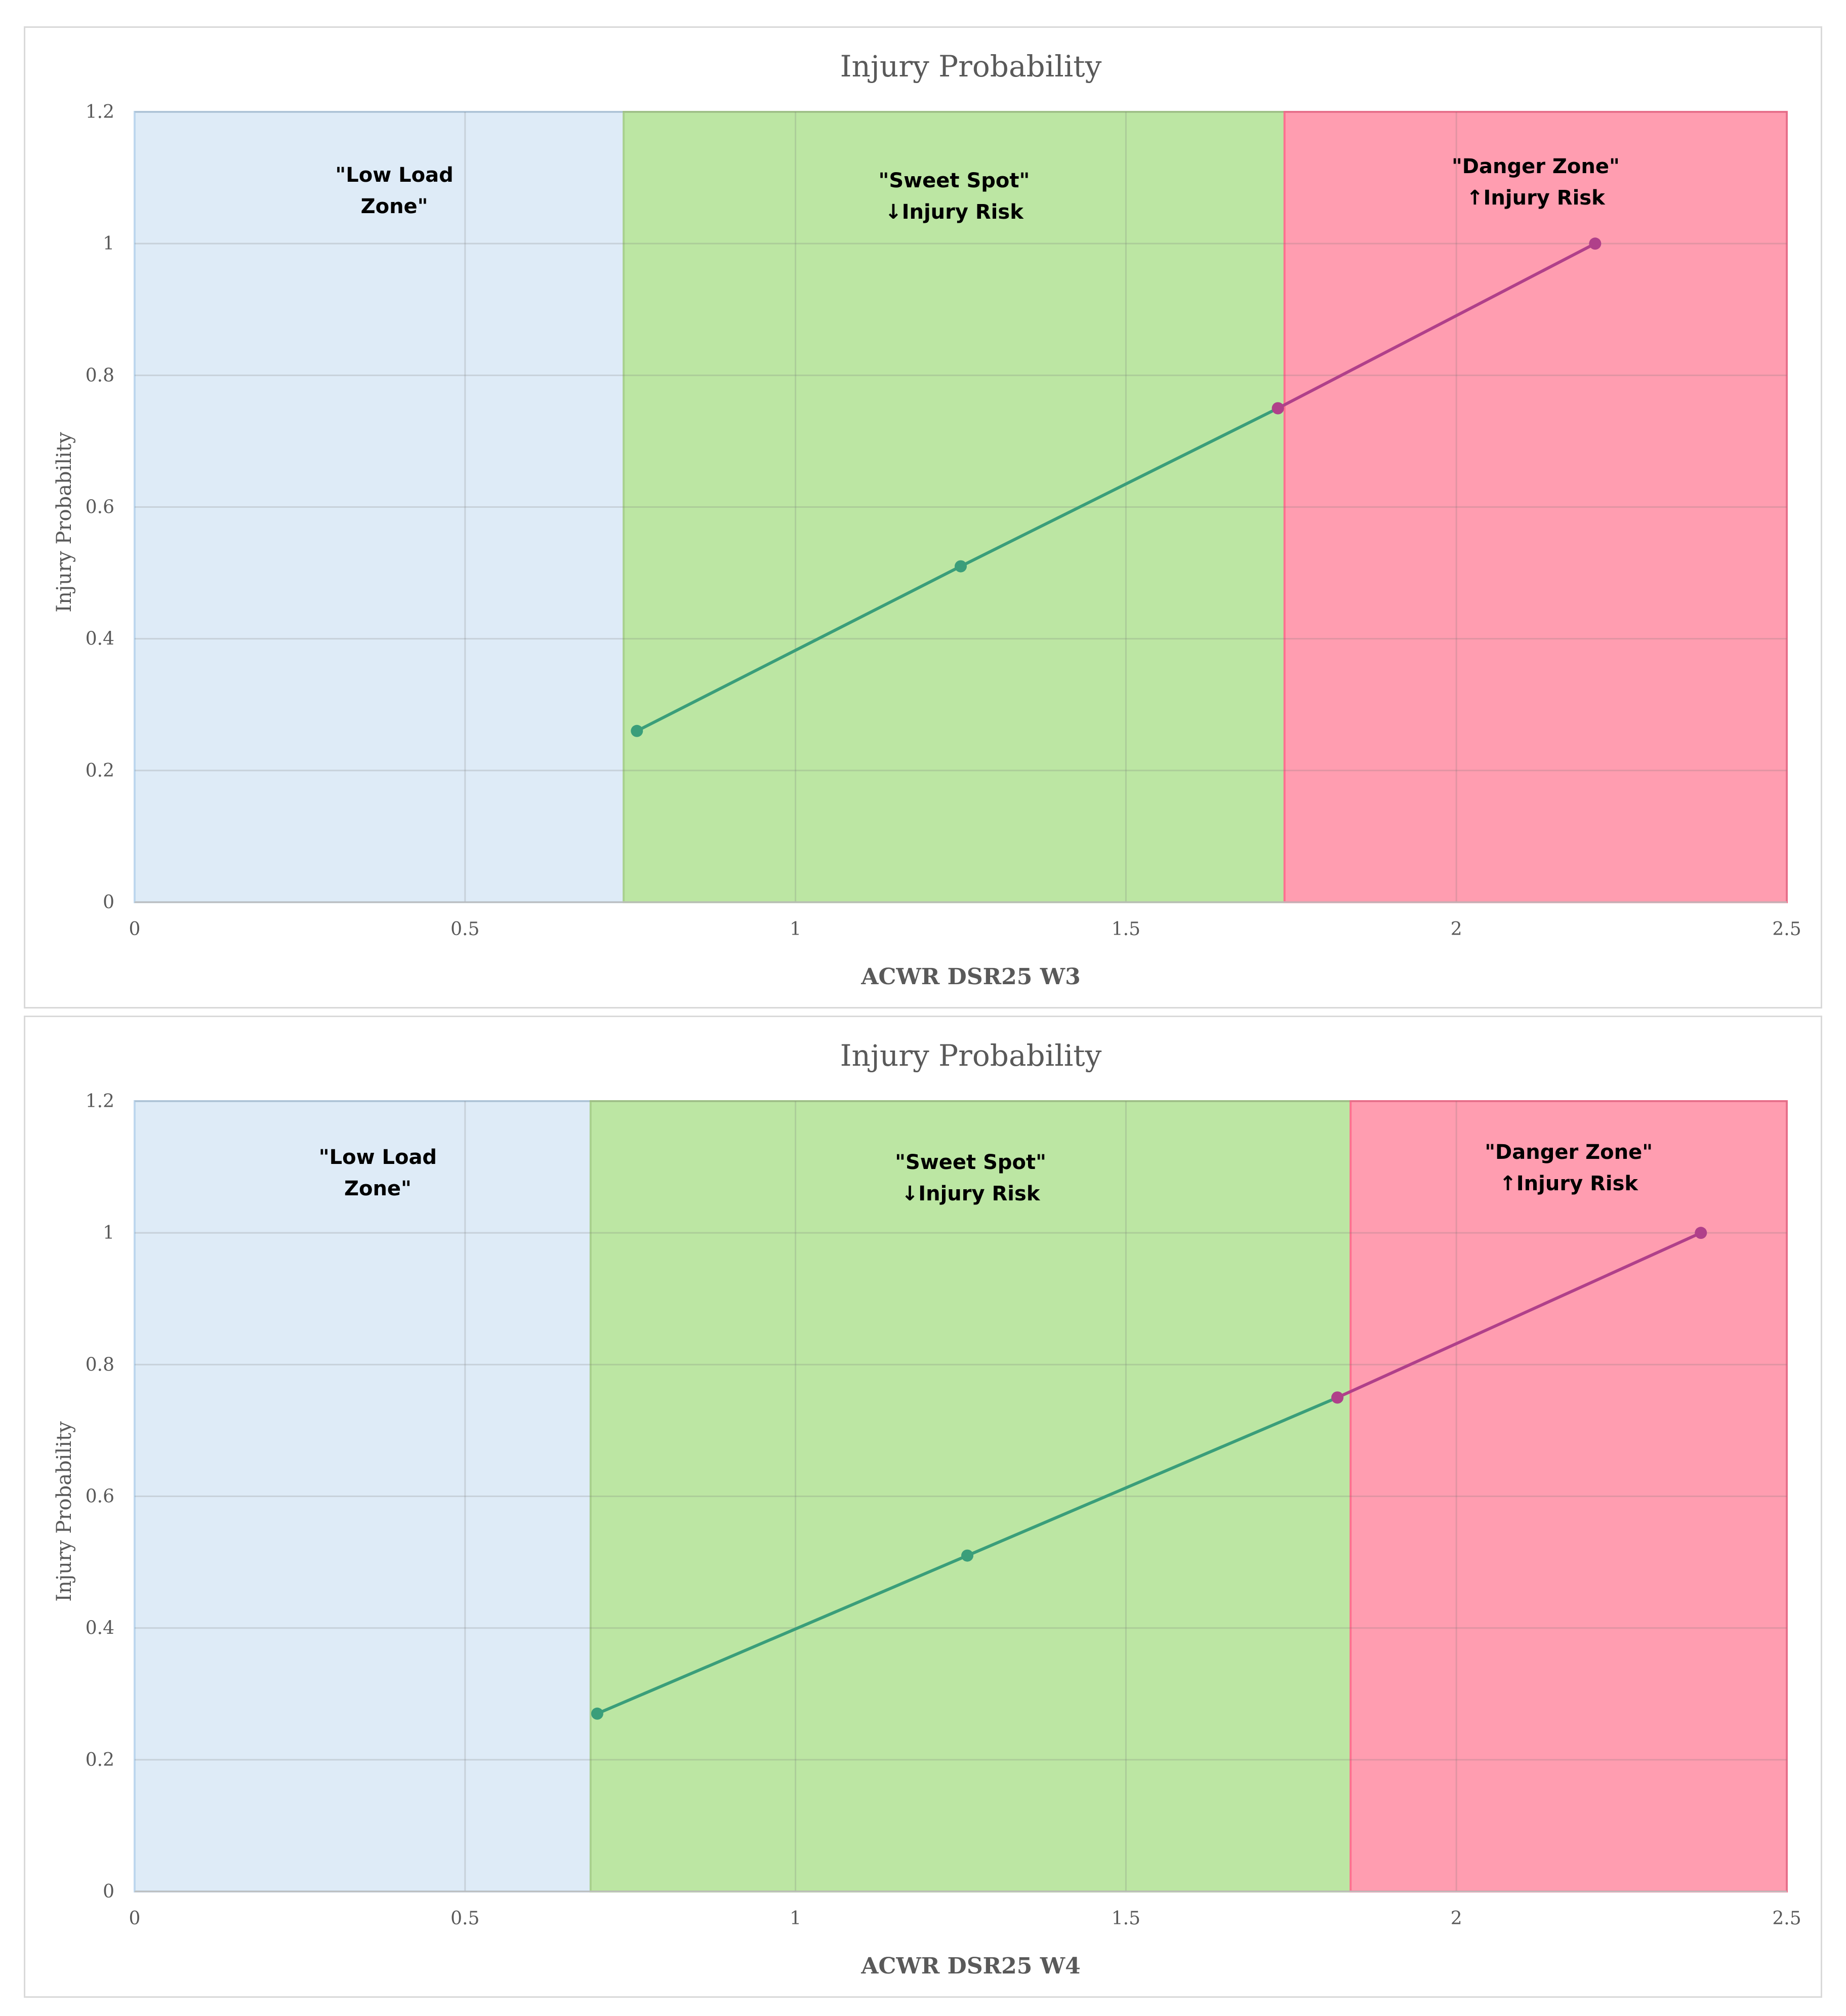 The width and height of the screenshot is (1846, 2016). What do you see at coordinates (954, 507) in the screenshot?
I see `zone-sweet-spot-rect` at bounding box center [954, 507].